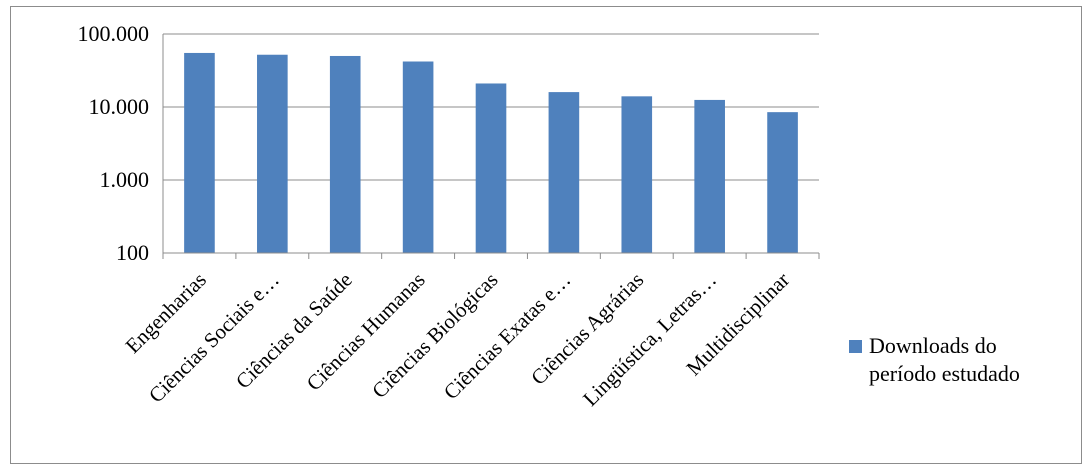  Describe the element at coordinates (114, 33) in the screenshot. I see `y-tick-label: 100.000` at that location.